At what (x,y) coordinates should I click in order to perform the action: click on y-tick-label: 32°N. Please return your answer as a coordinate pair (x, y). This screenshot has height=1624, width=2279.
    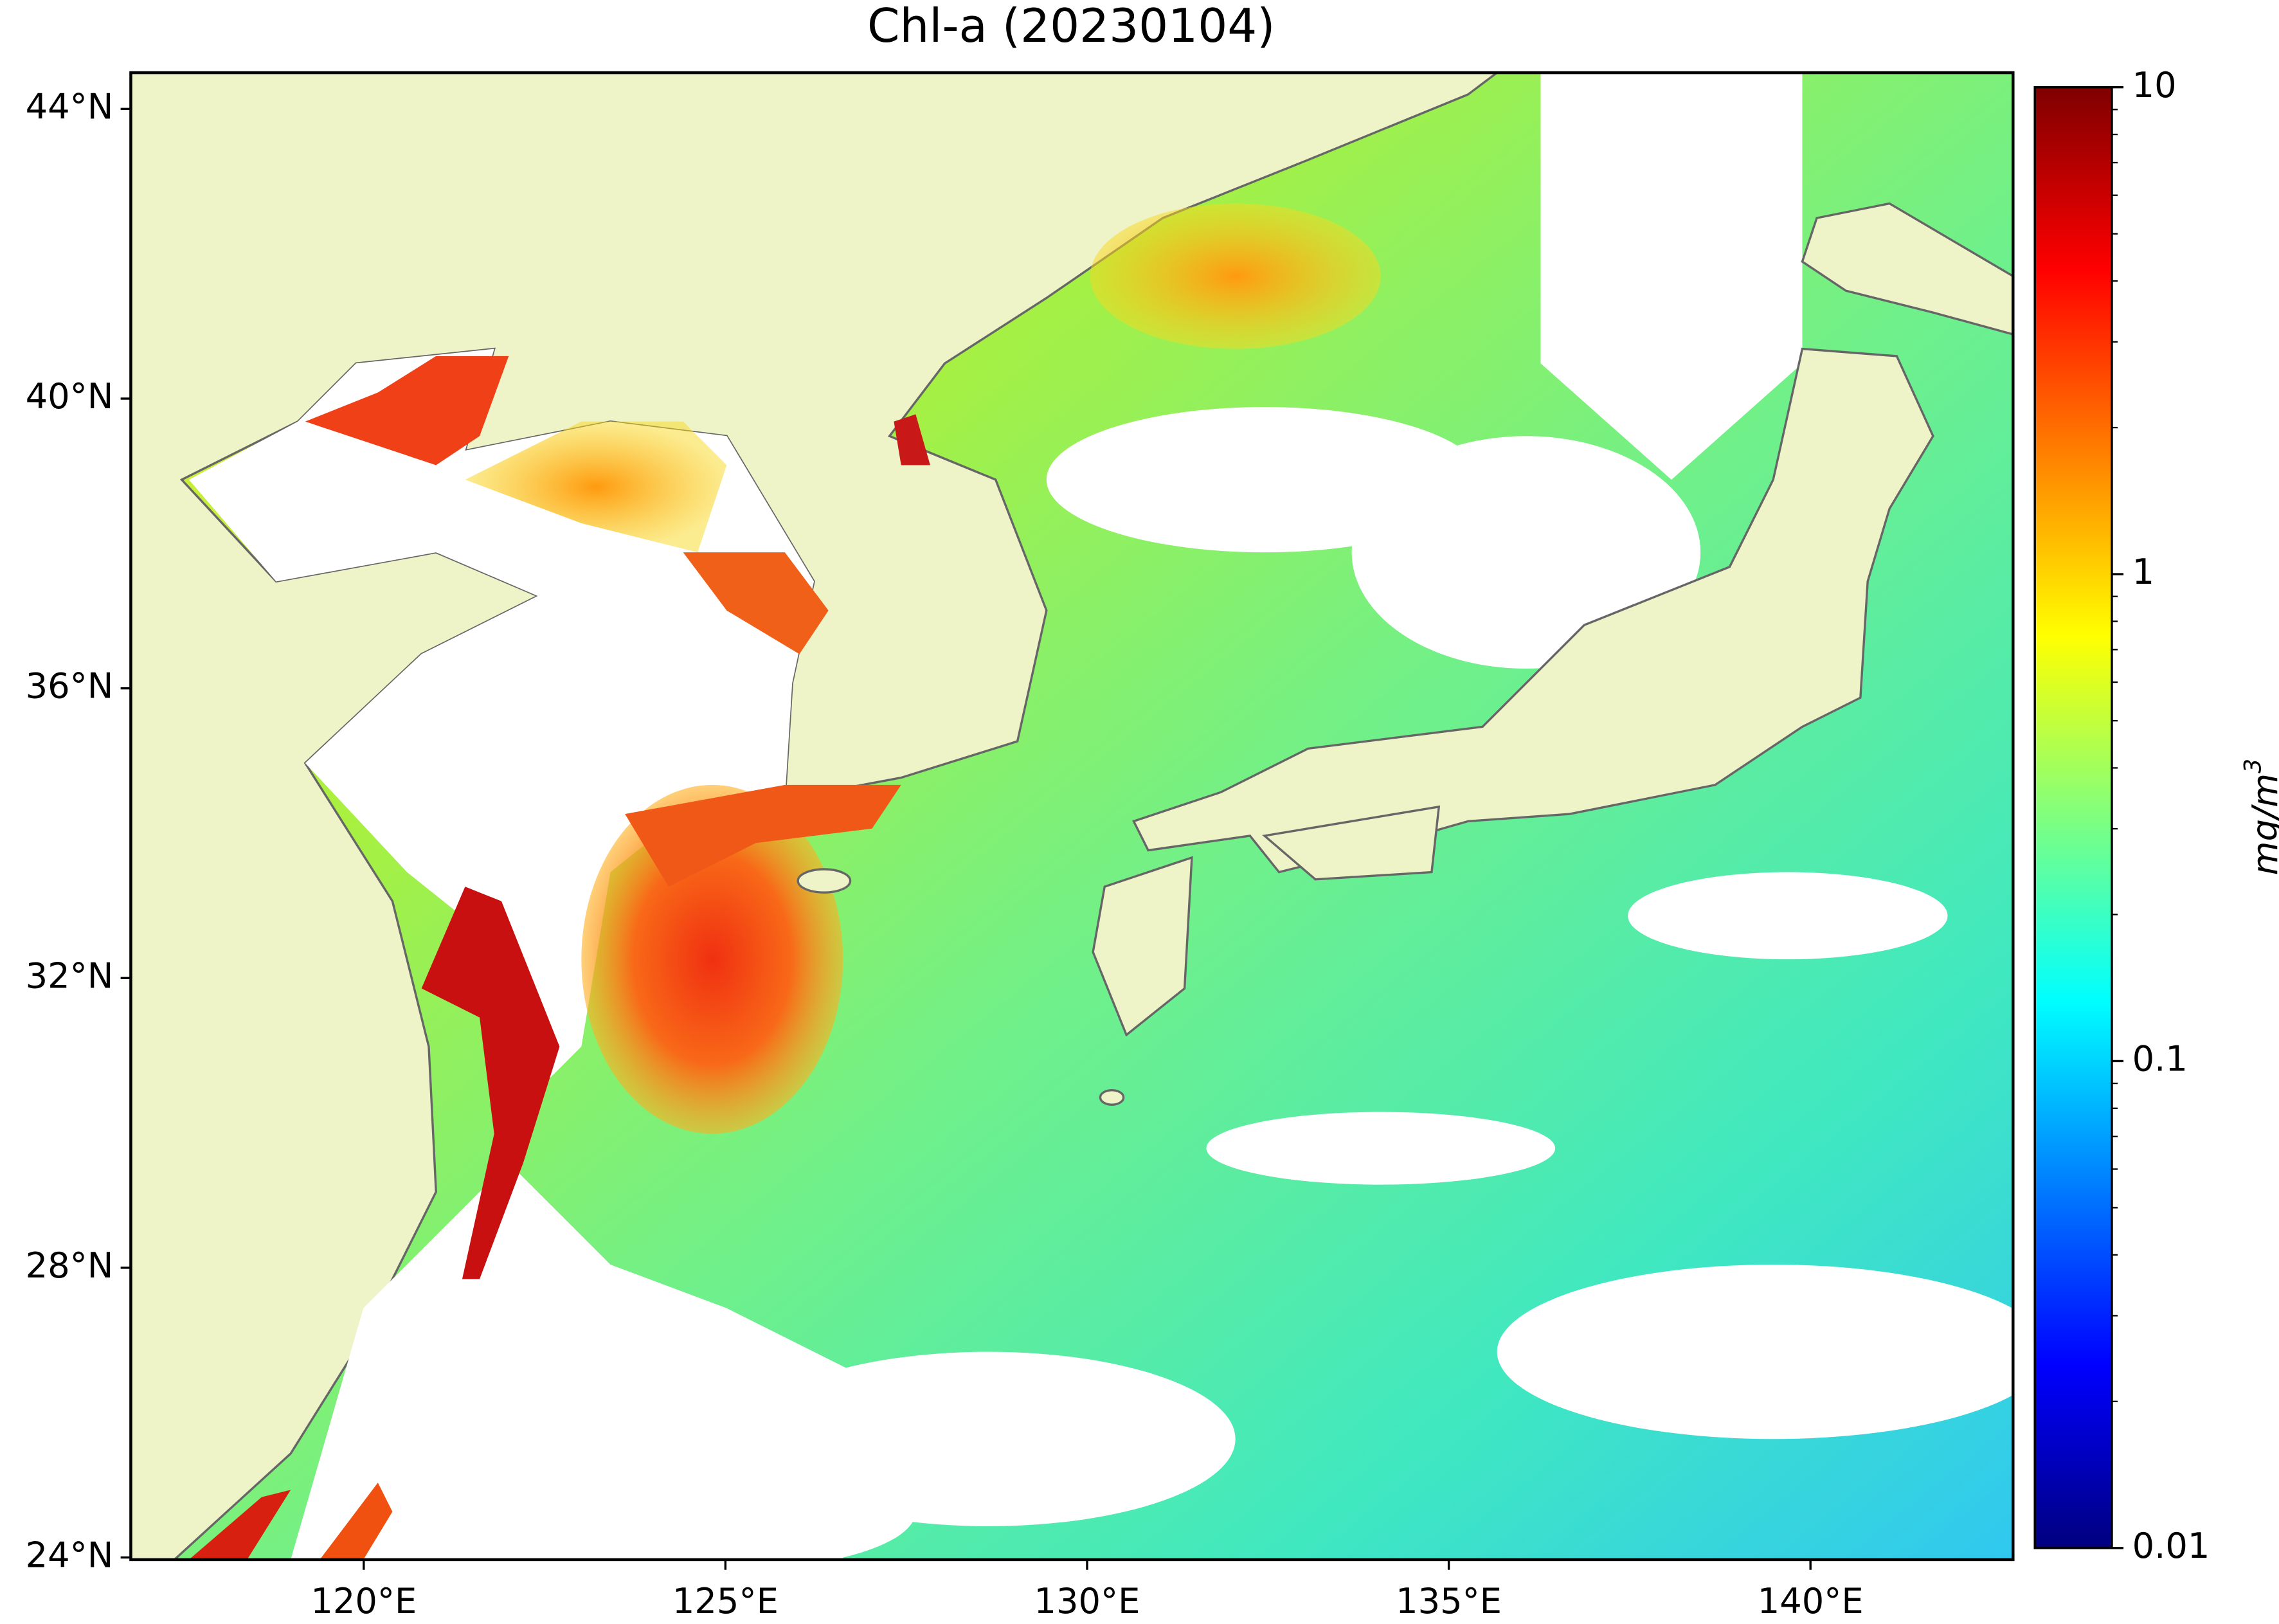
    Looking at the image, I should click on (70, 976).